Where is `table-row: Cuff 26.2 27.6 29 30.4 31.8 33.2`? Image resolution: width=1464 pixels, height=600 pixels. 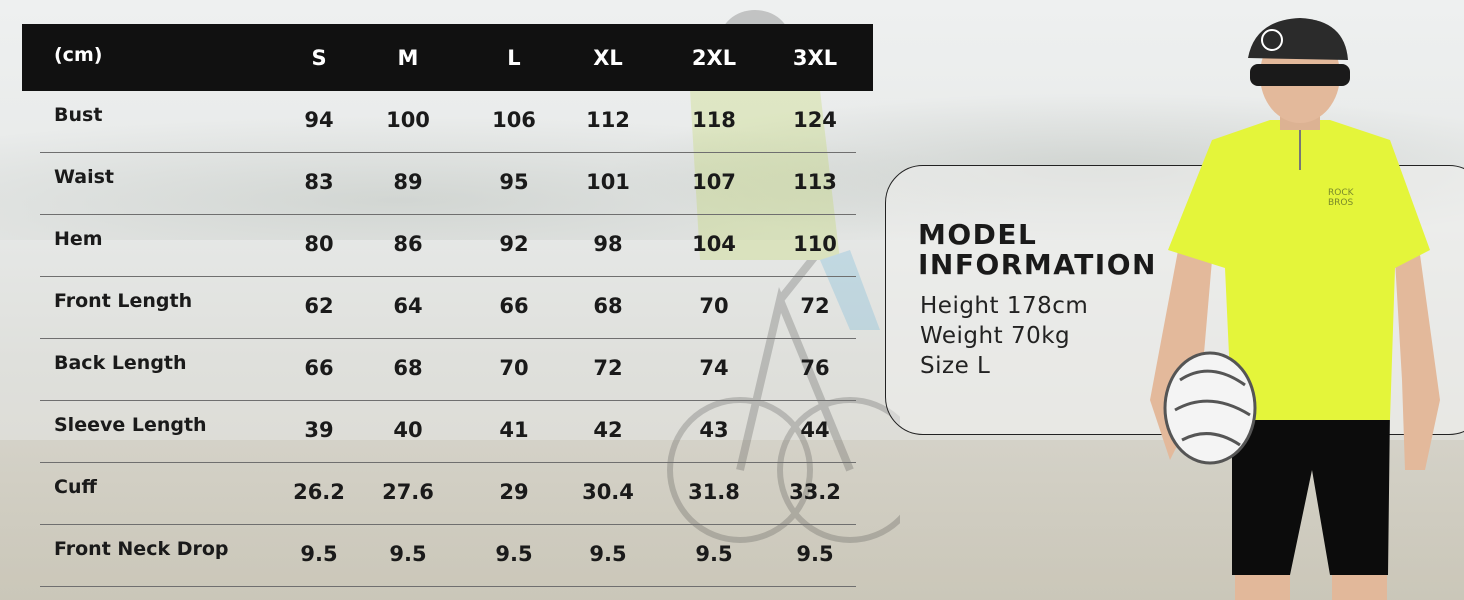
table-row: Cuff 26.2 27.6 29 30.4 31.8 33.2 is located at coordinates (448, 494).